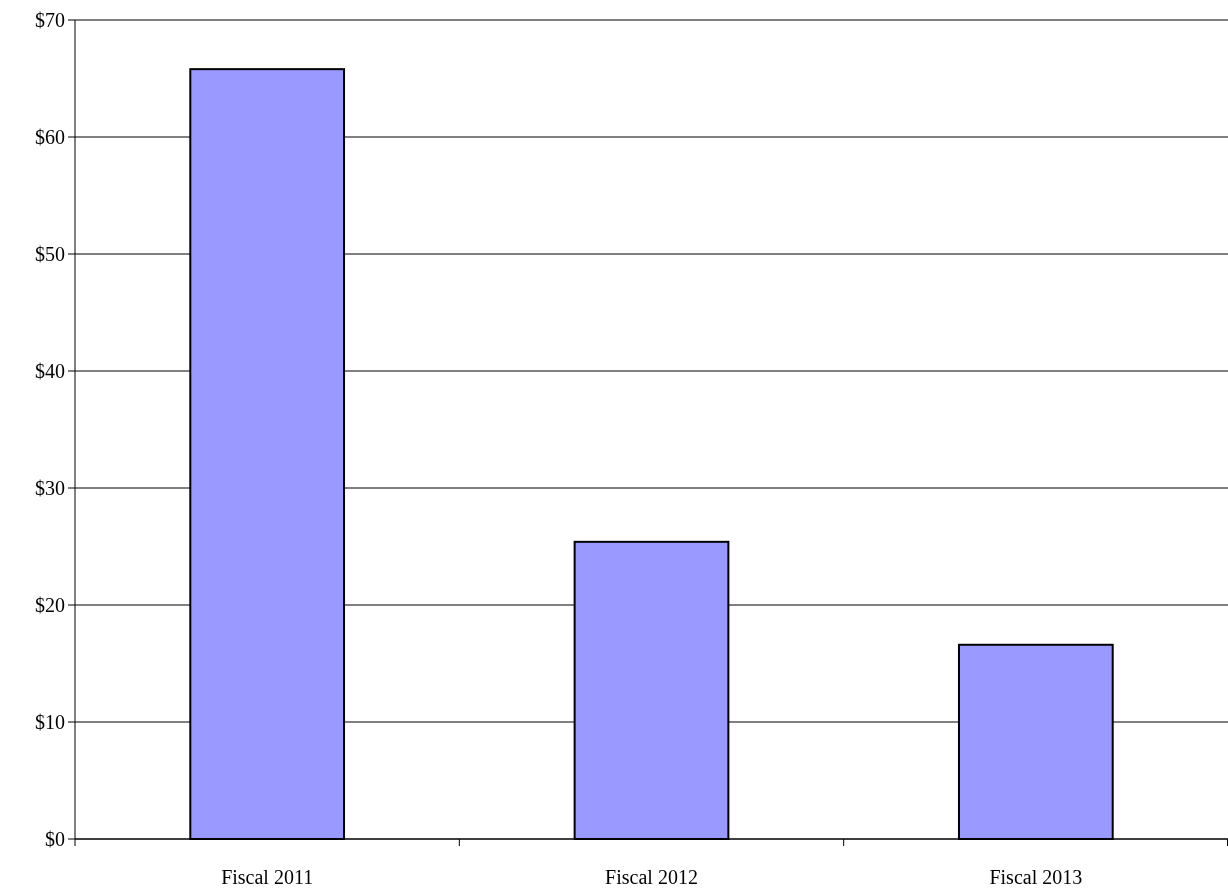 This screenshot has width=1228, height=896. I want to click on y-tick-label: $50, so click(50, 254).